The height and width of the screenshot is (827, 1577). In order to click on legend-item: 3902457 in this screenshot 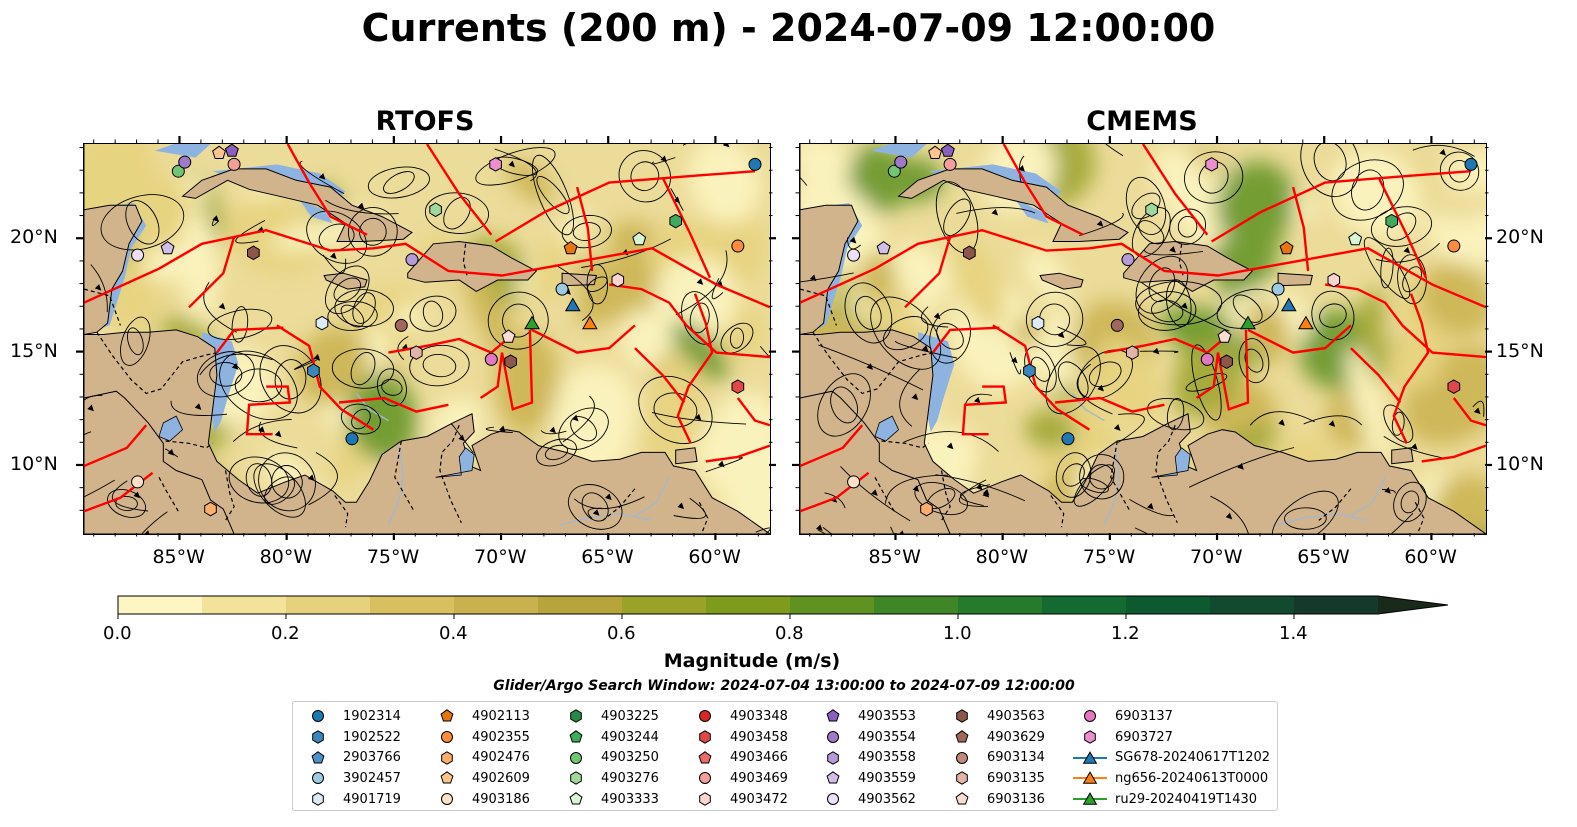, I will do `click(351, 778)`.